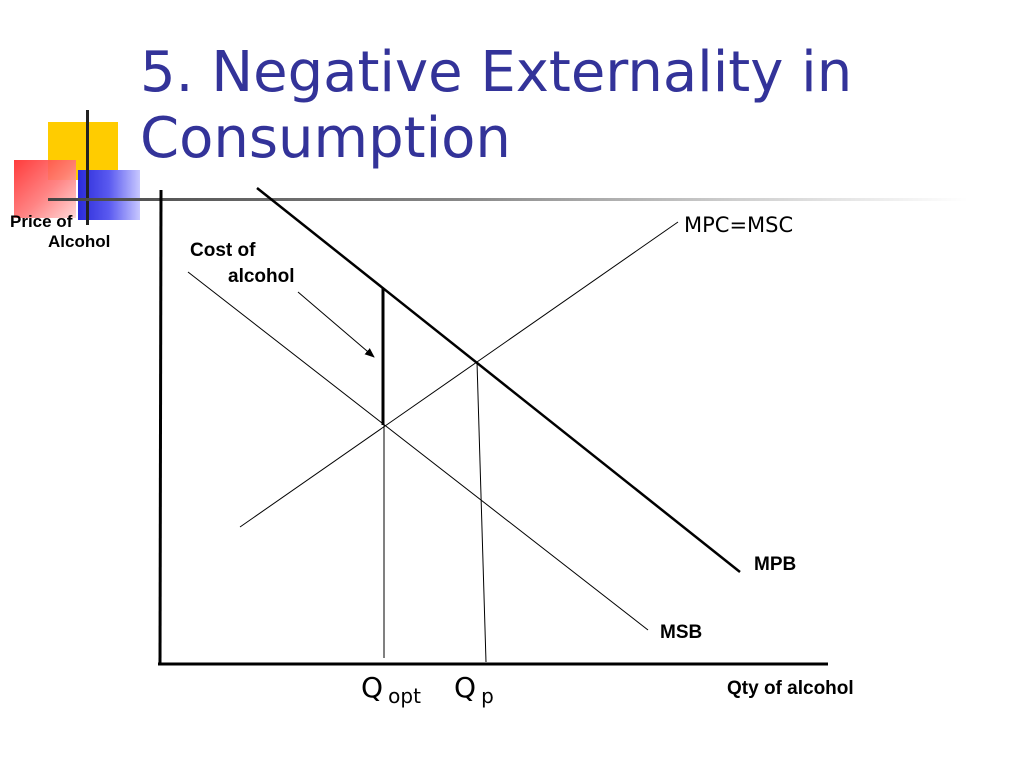 This screenshot has height=768, width=1024. Describe the element at coordinates (465, 687) in the screenshot. I see `q-p-main: Q` at that location.